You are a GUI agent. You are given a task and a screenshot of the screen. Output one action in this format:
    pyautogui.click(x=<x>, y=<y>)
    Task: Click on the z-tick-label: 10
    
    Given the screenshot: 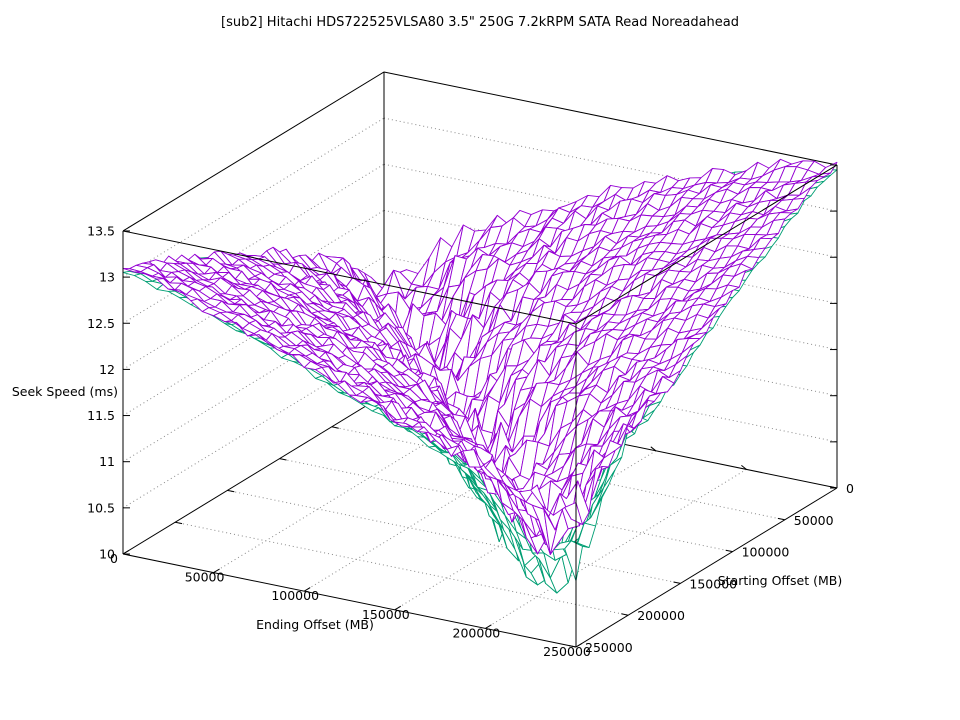 What is the action you would take?
    pyautogui.click(x=107, y=554)
    